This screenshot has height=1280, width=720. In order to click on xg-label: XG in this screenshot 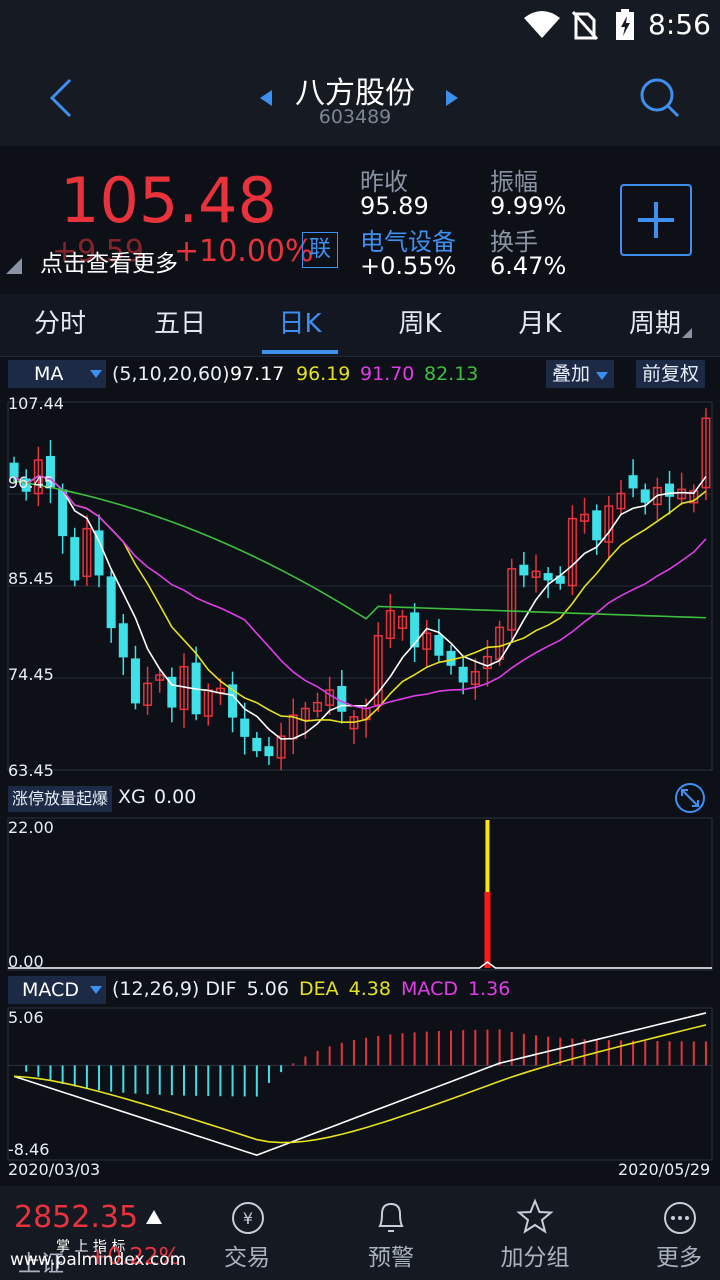, I will do `click(132, 797)`.